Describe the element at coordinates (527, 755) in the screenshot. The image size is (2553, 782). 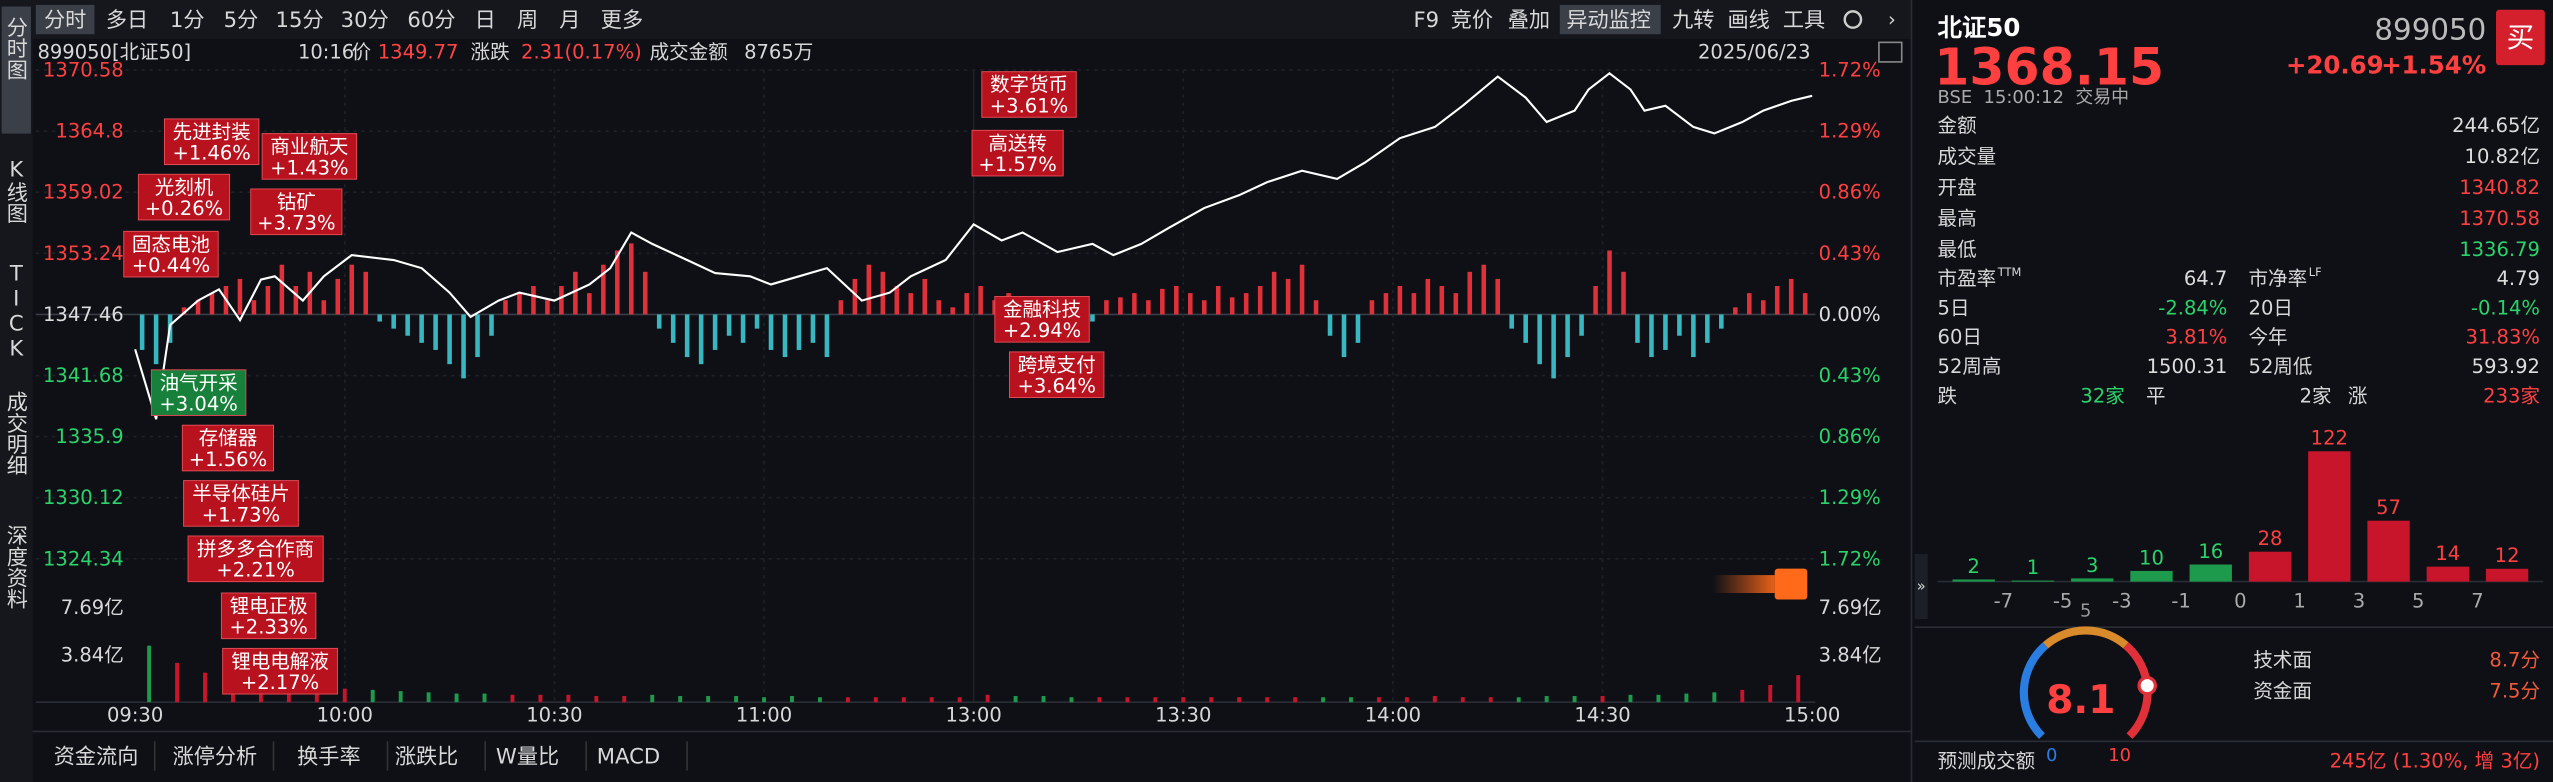
I see `bottom-tab: W量比` at that location.